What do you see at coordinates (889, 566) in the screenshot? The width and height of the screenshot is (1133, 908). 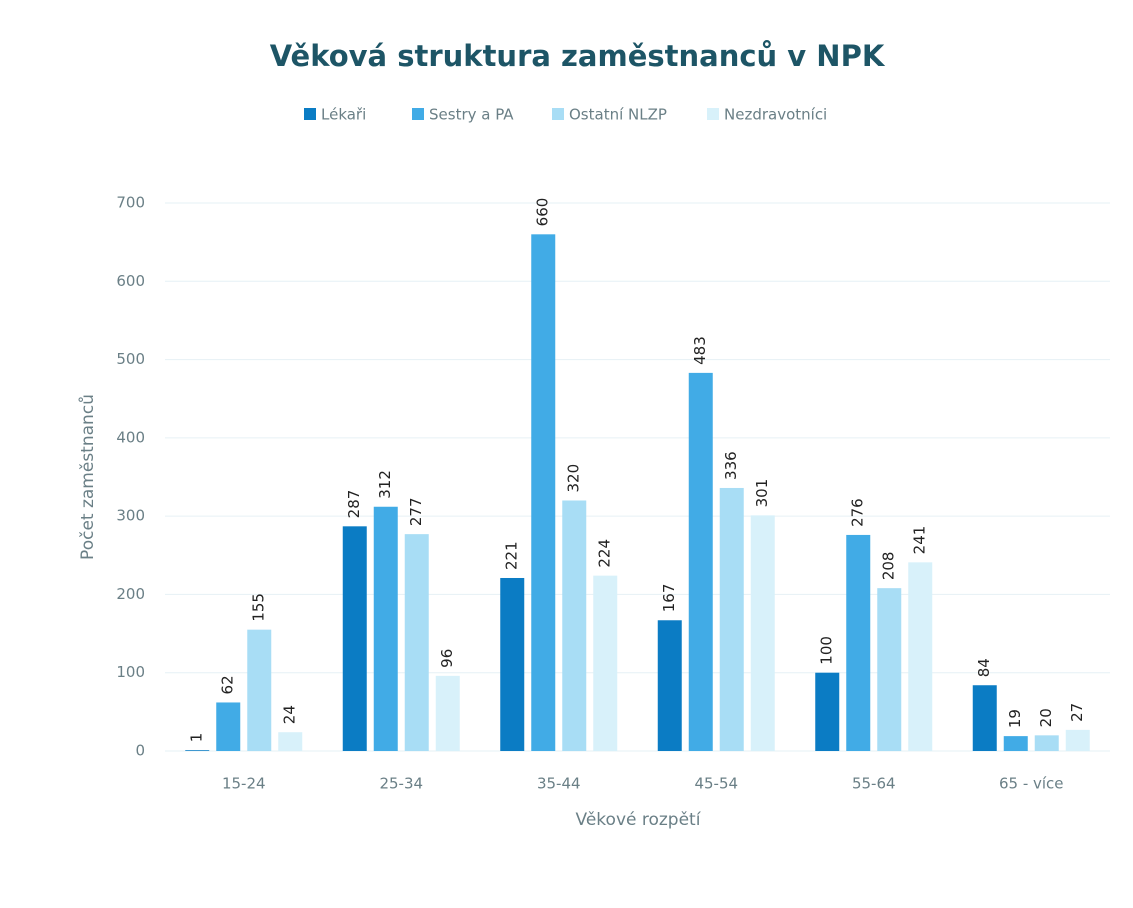 I see `data-label: 208` at bounding box center [889, 566].